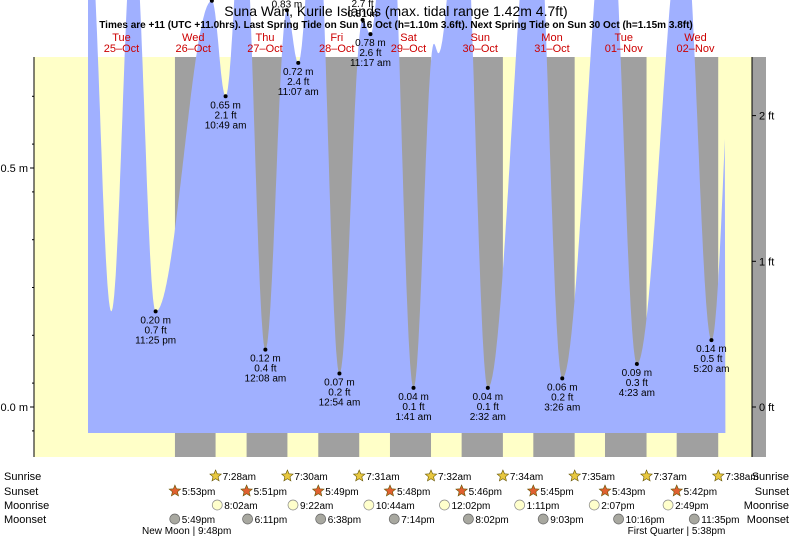 Image resolution: width=793 pixels, height=544 pixels. I want to click on row-label-left: Moonrise, so click(26, 506).